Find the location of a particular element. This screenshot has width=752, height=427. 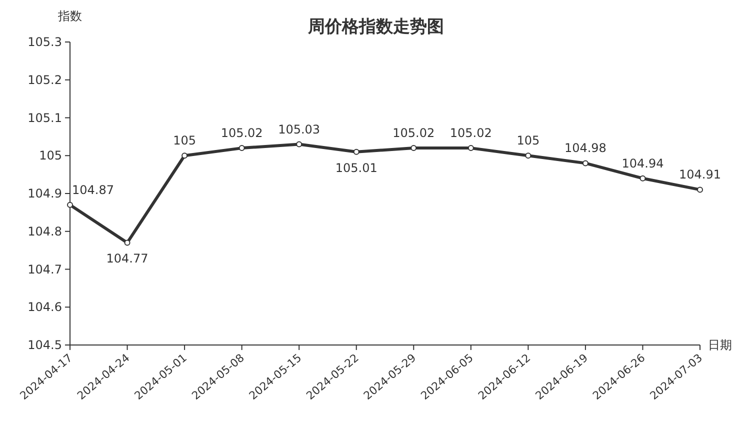

y-axis-title: 指数 is located at coordinates (69, 16).